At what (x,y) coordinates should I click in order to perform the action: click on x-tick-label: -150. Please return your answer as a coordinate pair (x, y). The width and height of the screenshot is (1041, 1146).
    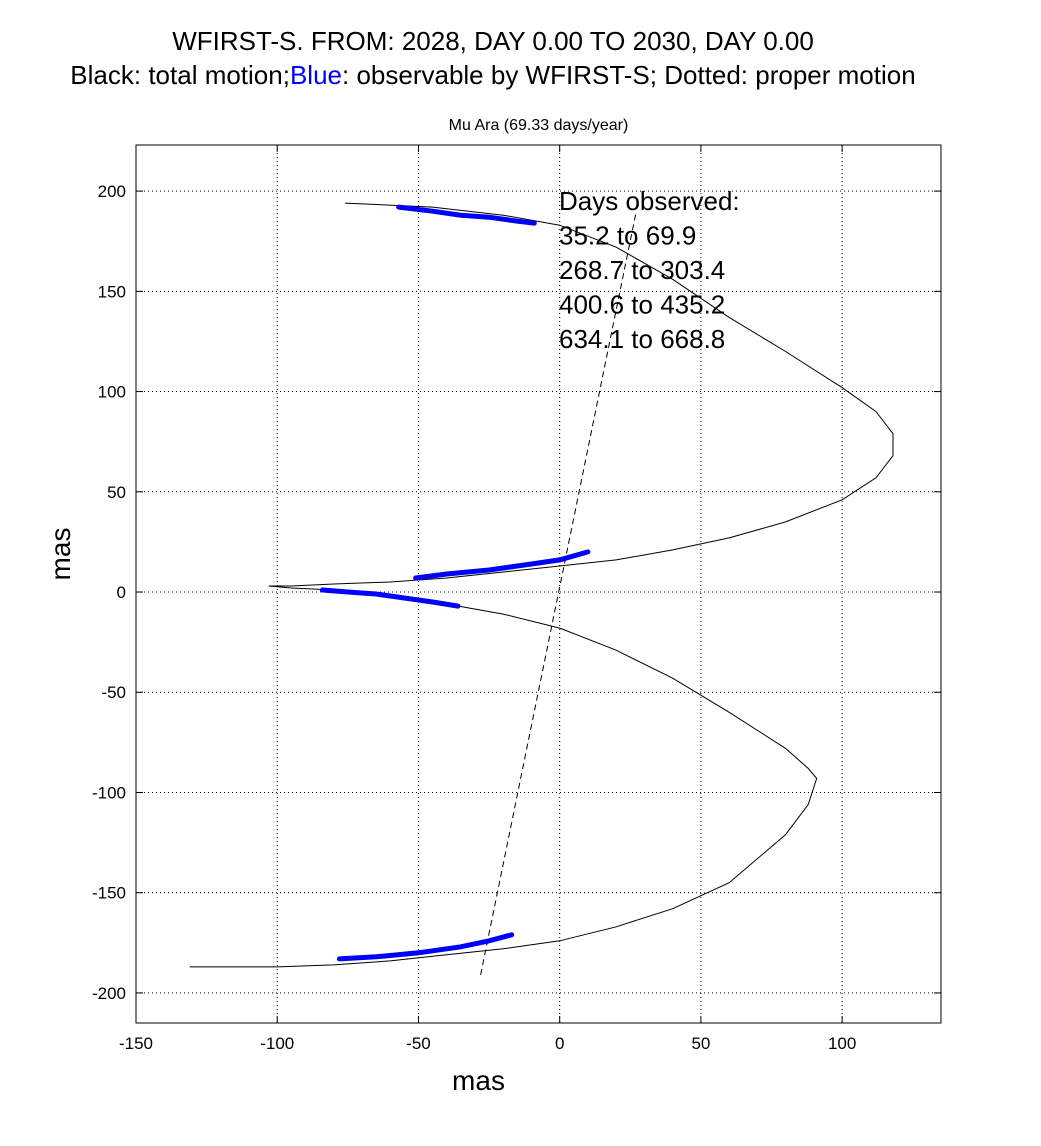
    Looking at the image, I should click on (136, 1043).